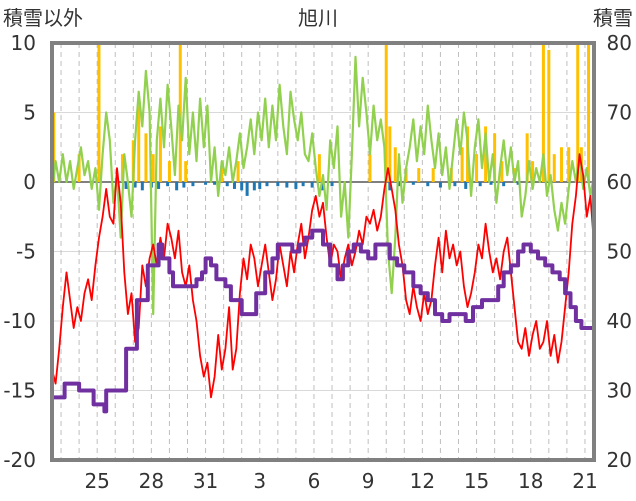 This screenshot has height=501, width=636. What do you see at coordinates (26, 252) in the screenshot?
I see `left-tick-label: -5` at bounding box center [26, 252].